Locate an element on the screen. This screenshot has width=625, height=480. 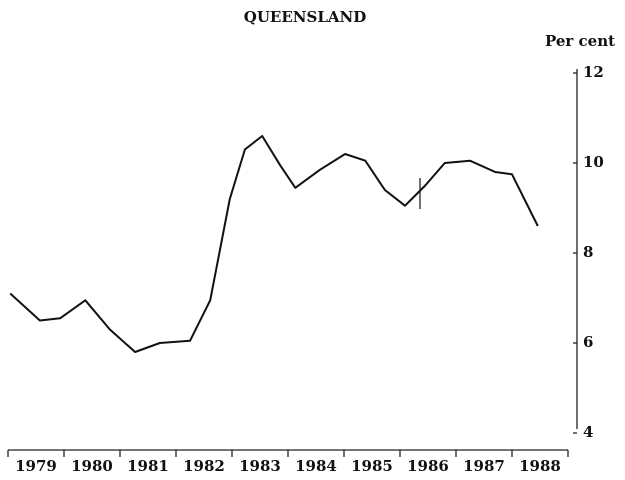
chart-title: QUEENSLAND is located at coordinates (305, 17).